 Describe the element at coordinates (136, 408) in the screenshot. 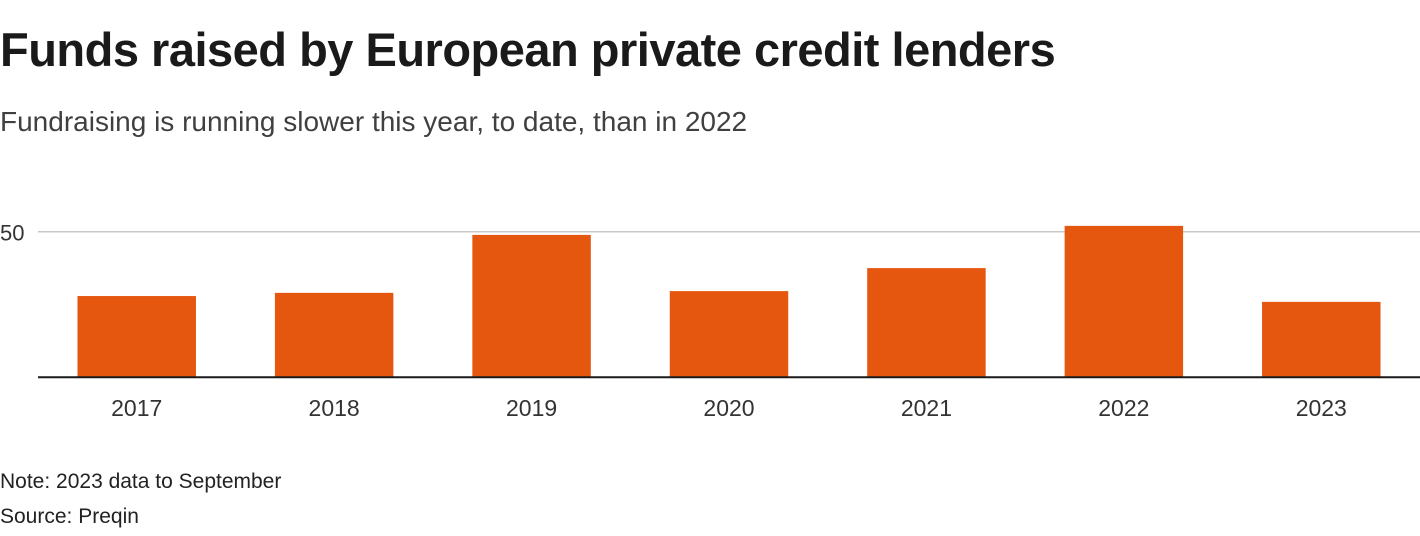

I see `x-tick-label: 2017` at that location.